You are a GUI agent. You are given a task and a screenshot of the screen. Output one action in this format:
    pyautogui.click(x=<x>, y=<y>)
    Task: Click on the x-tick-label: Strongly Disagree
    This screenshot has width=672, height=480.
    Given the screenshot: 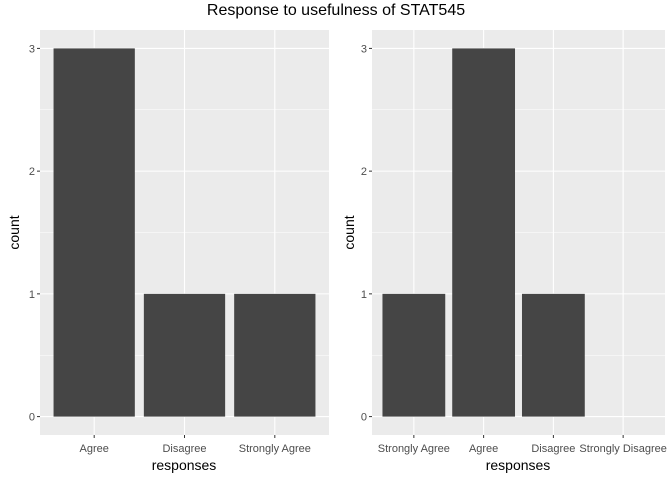 What is the action you would take?
    pyautogui.click(x=622, y=449)
    